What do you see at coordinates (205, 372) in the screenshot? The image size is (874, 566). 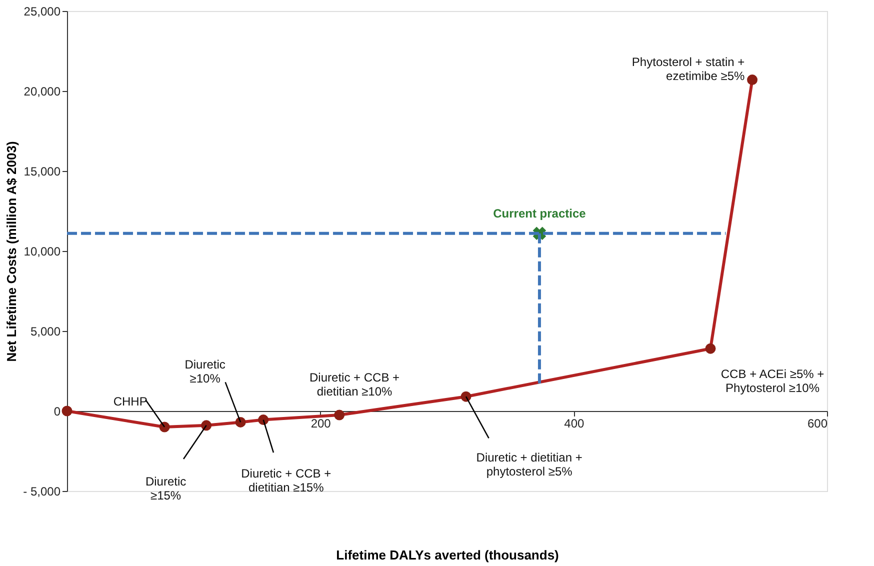 I see `annotation: Diuretic ≥10%` at bounding box center [205, 372].